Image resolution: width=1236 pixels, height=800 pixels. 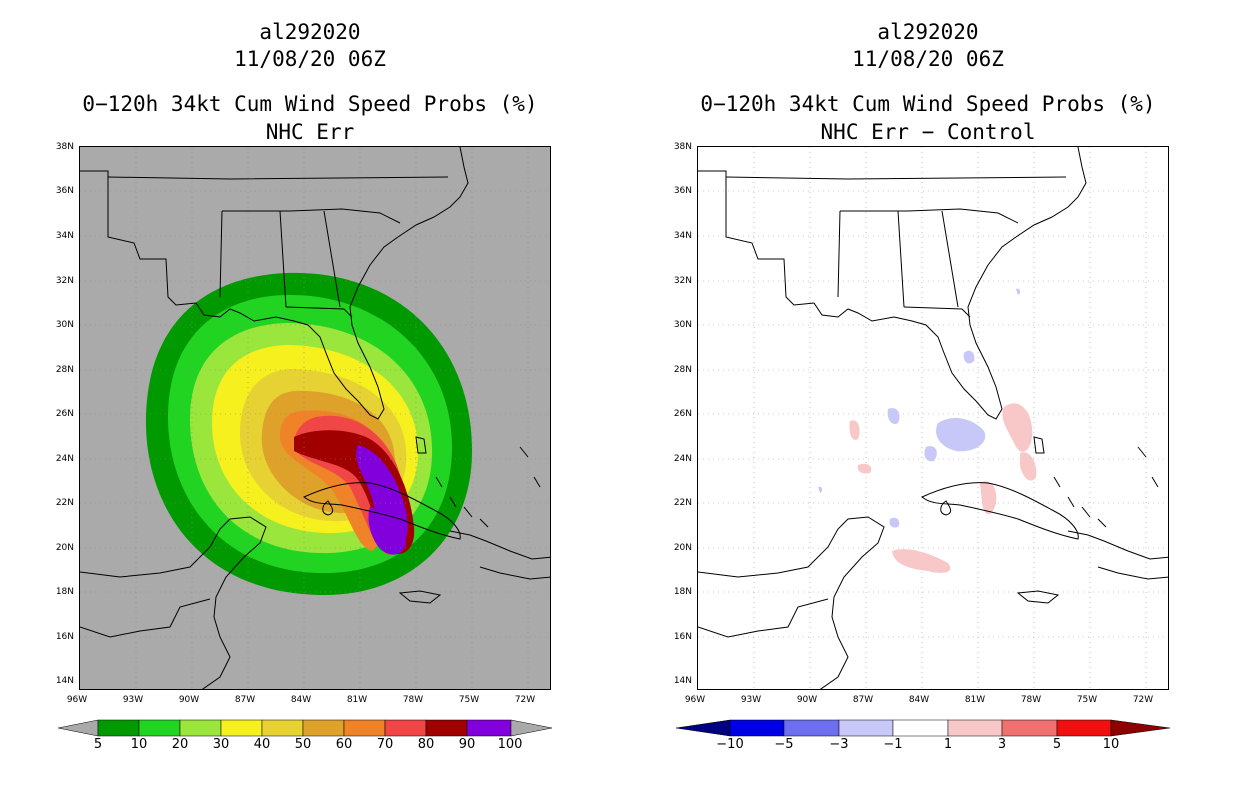 What do you see at coordinates (1087, 700) in the screenshot?
I see `right-lon-75: 75W` at bounding box center [1087, 700].